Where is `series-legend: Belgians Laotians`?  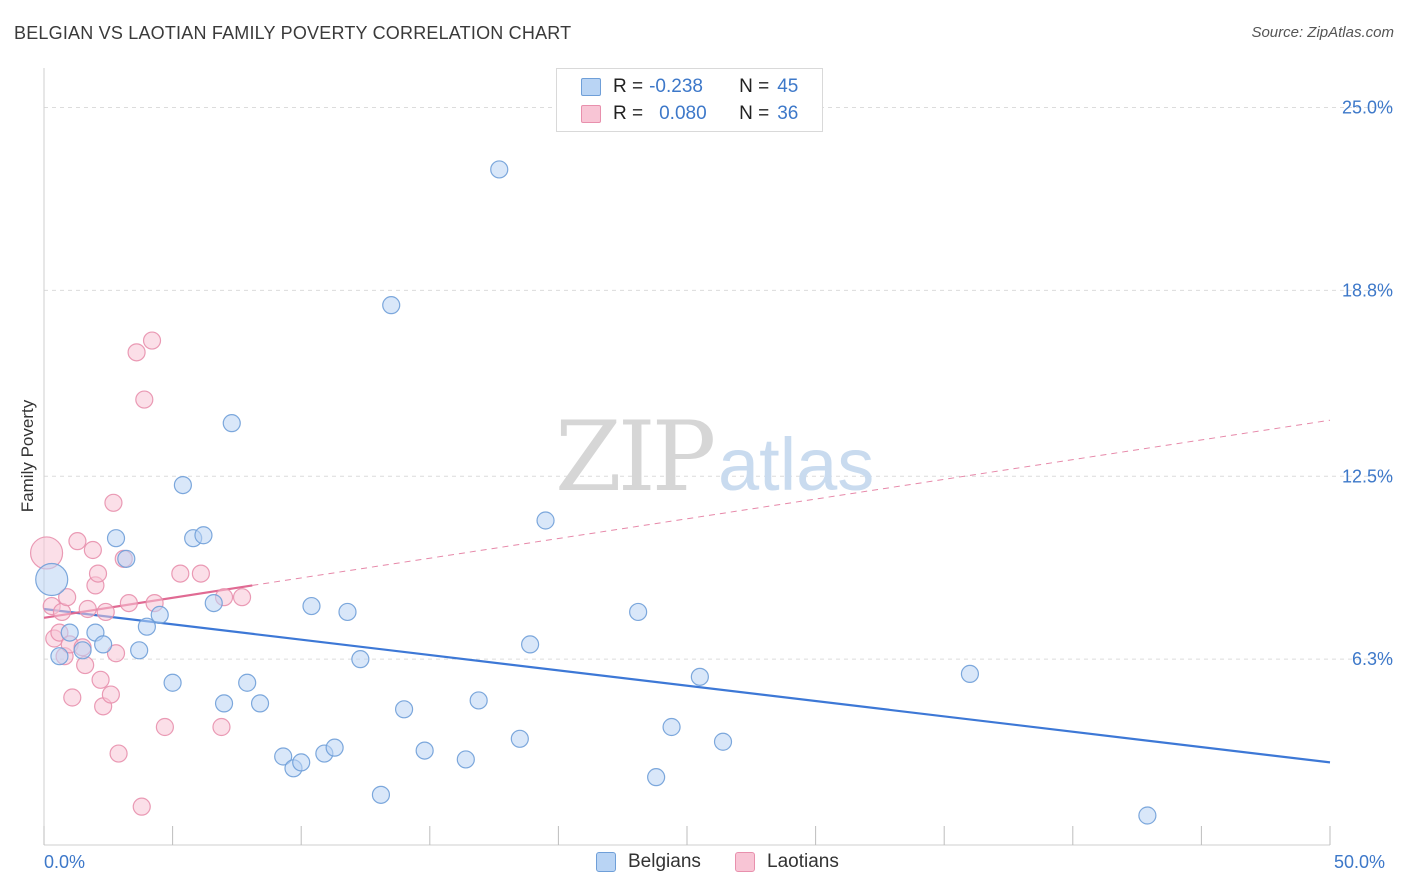 series-legend: Belgians Laotians is located at coordinates (703, 864).